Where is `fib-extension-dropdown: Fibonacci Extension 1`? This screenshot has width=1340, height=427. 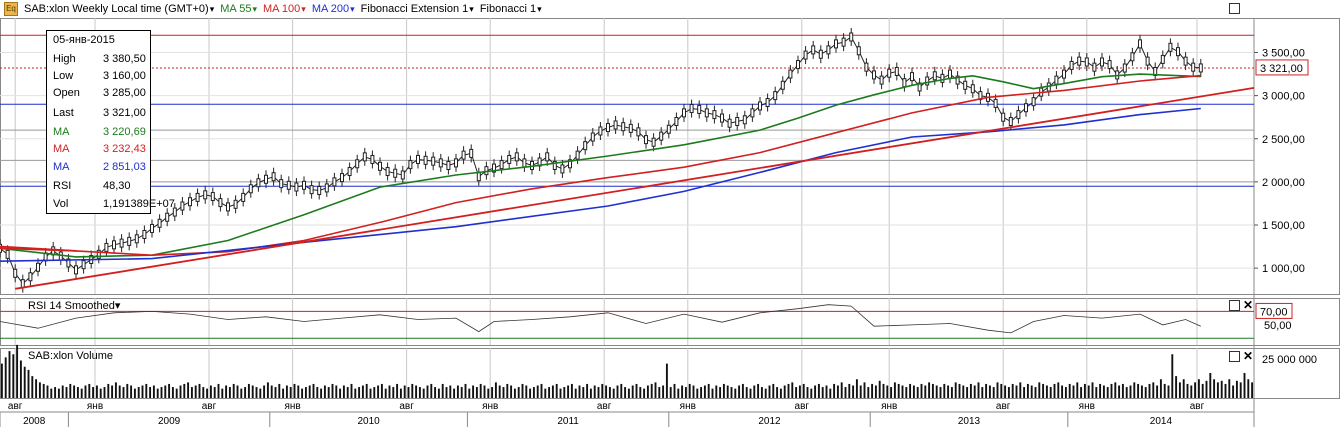
fib-extension-dropdown: Fibonacci Extension 1 is located at coordinates (417, 9).